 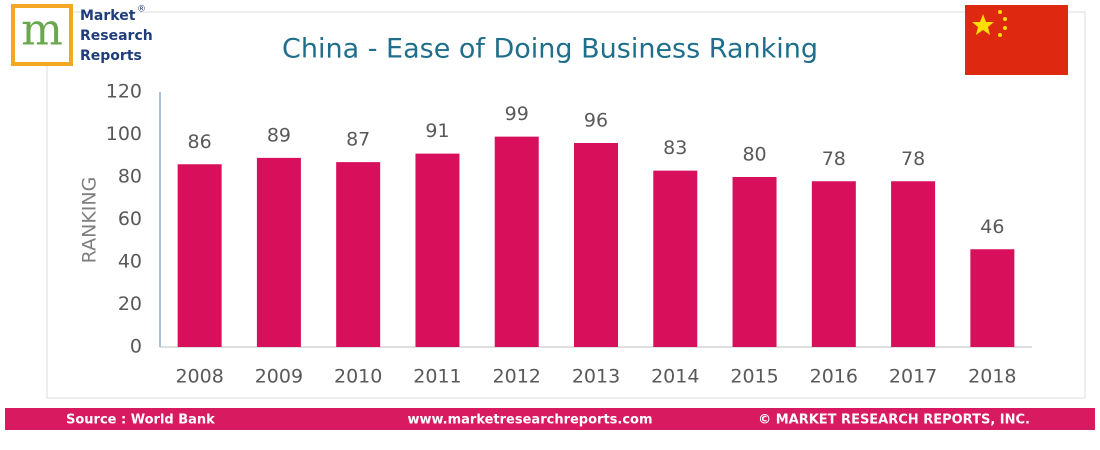 I want to click on x-tick-label: 2013, so click(x=596, y=377).